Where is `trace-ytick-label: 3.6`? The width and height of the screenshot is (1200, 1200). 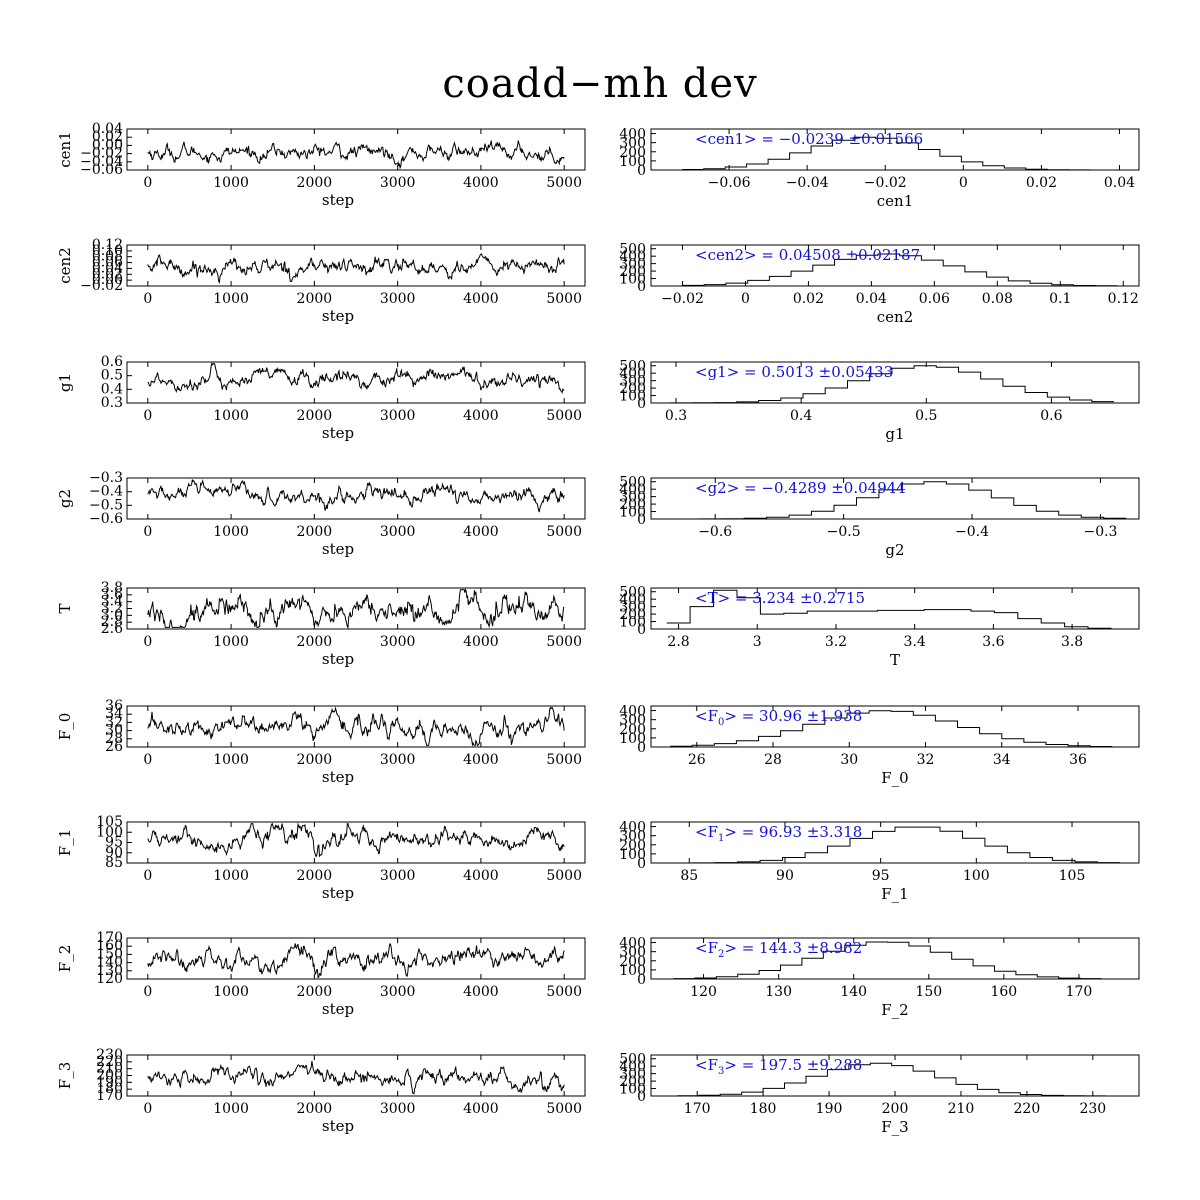
trace-ytick-label: 3.6 is located at coordinates (112, 595).